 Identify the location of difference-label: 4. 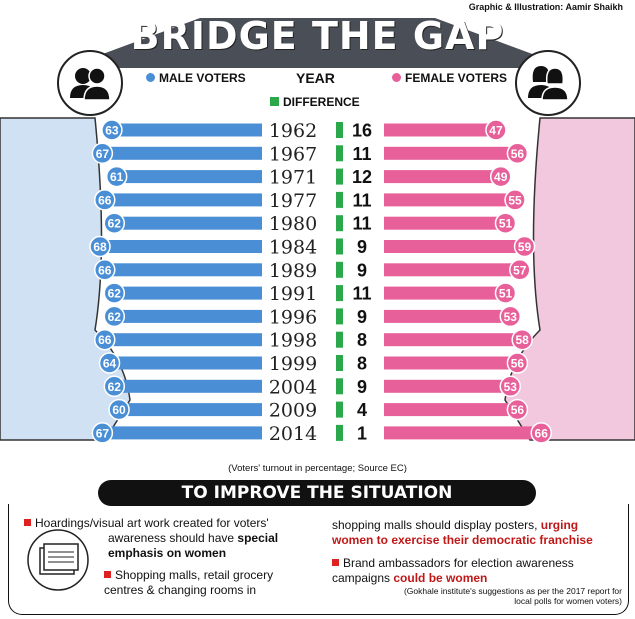
(362, 410).